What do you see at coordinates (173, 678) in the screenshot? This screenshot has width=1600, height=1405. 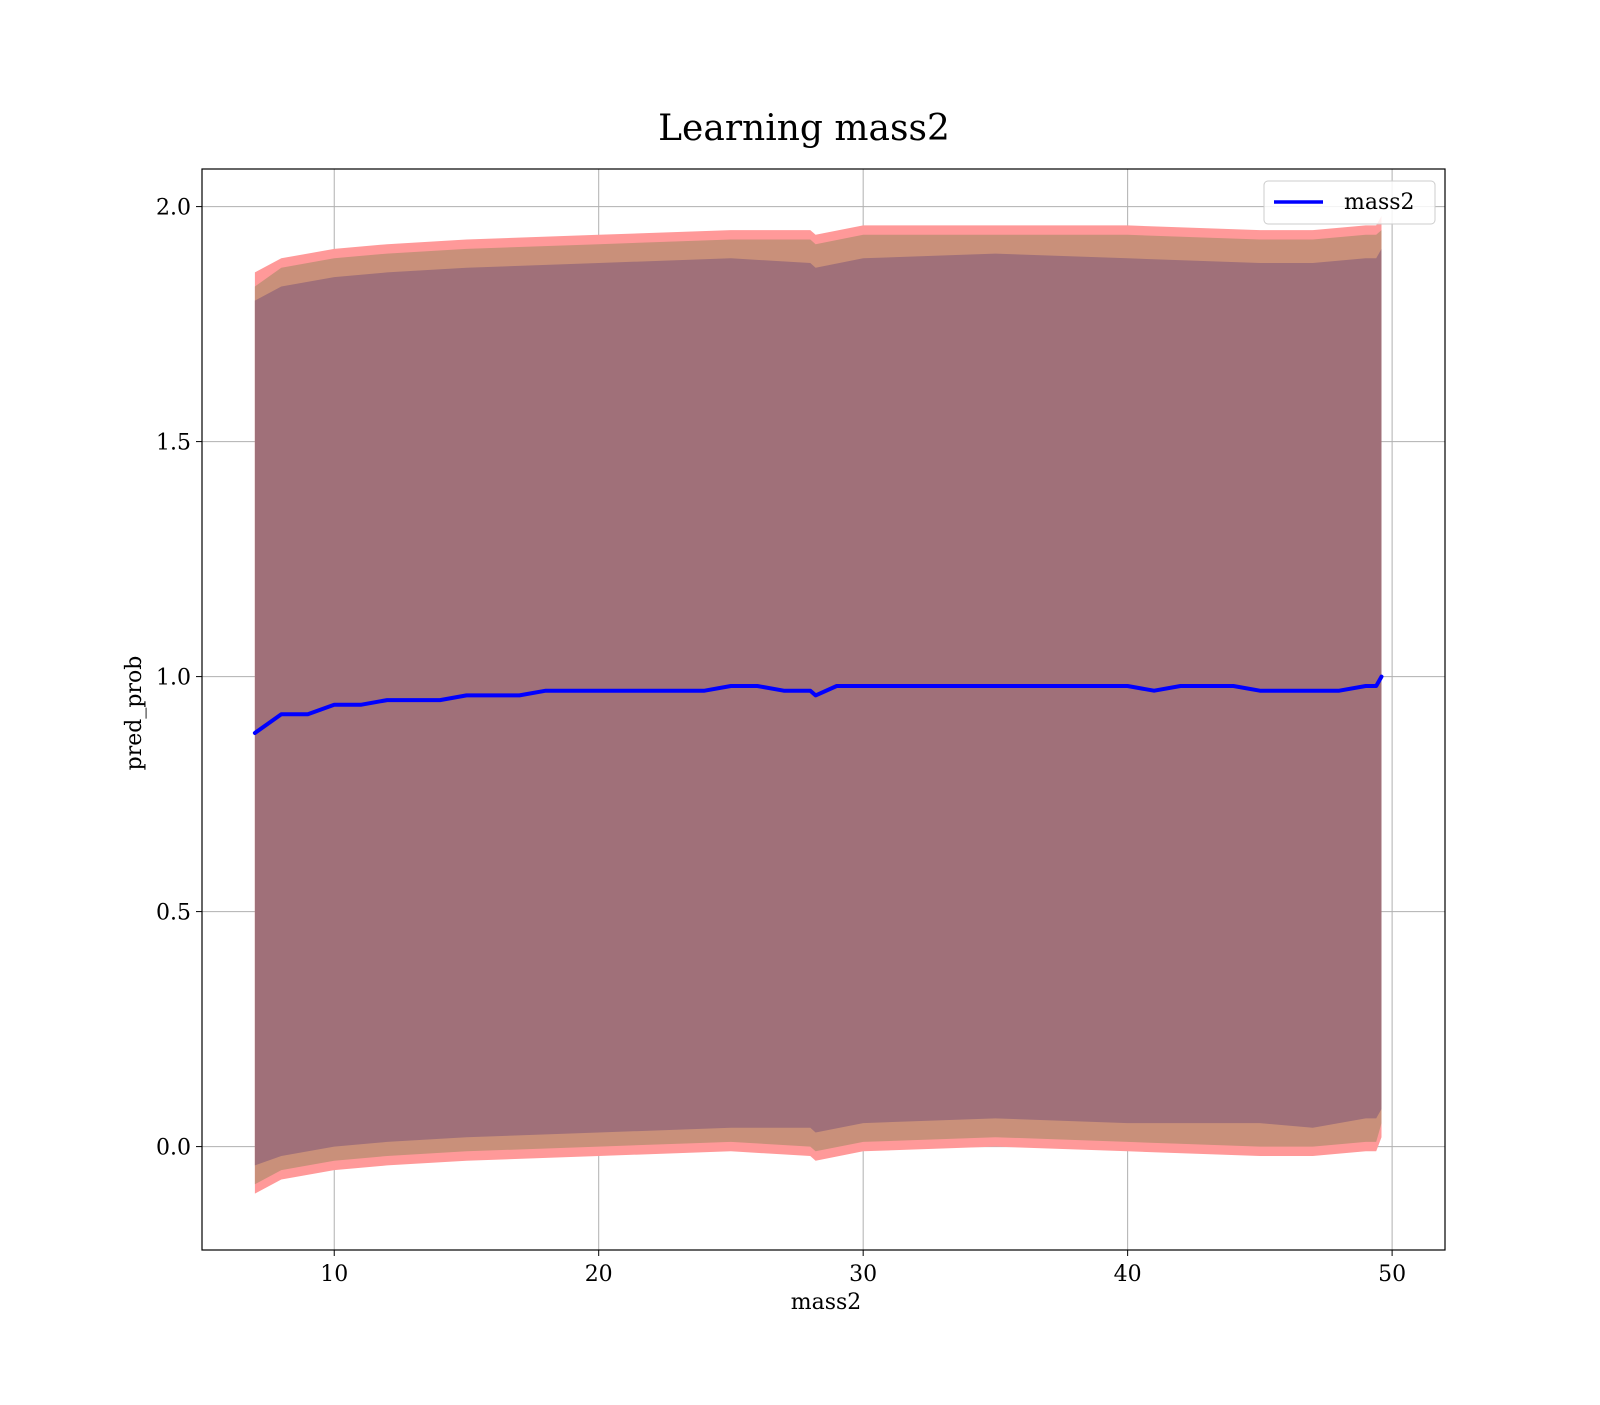 I see `y-tick-label-2: 1.0` at bounding box center [173, 678].